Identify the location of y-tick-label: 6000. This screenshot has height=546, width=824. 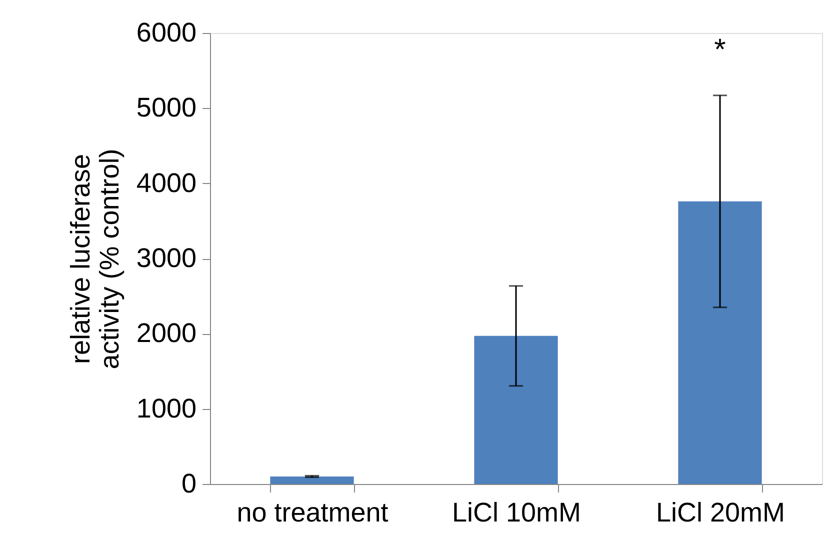
(166, 33).